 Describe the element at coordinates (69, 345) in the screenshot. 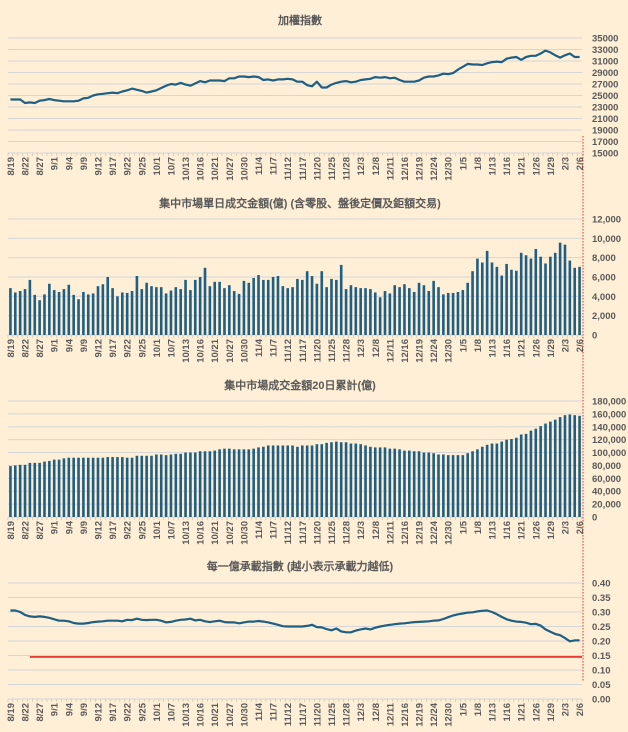

I see `x-tick-label: 9/4` at that location.